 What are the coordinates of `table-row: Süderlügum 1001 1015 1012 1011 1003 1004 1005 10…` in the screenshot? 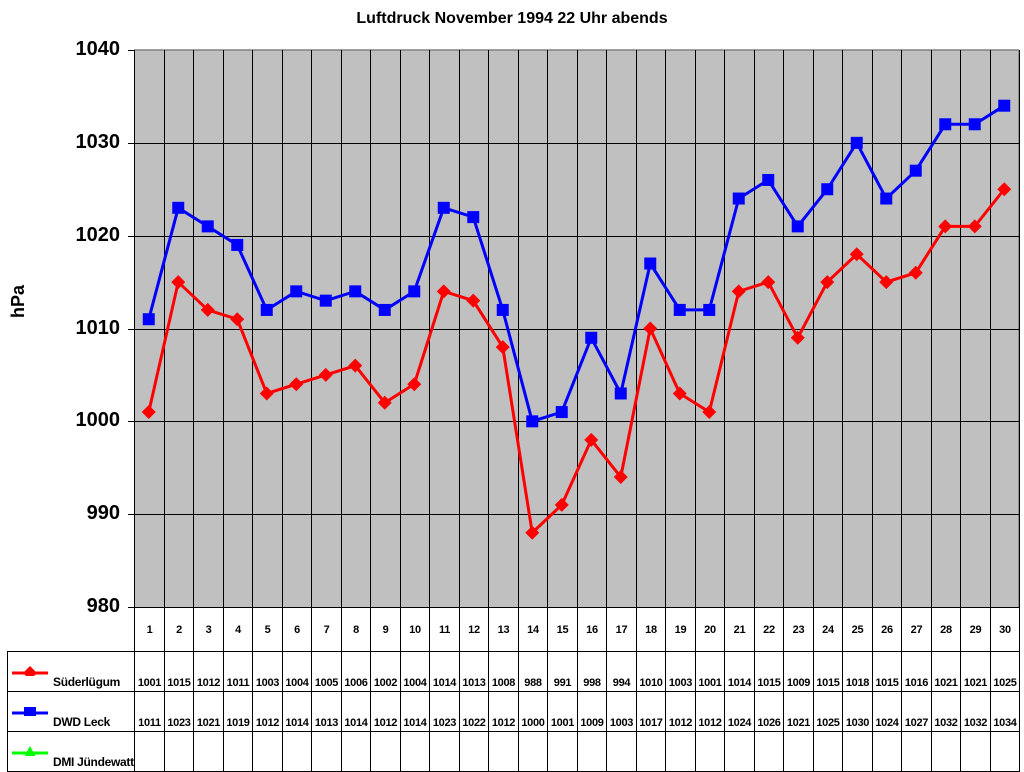 It's located at (513, 671).